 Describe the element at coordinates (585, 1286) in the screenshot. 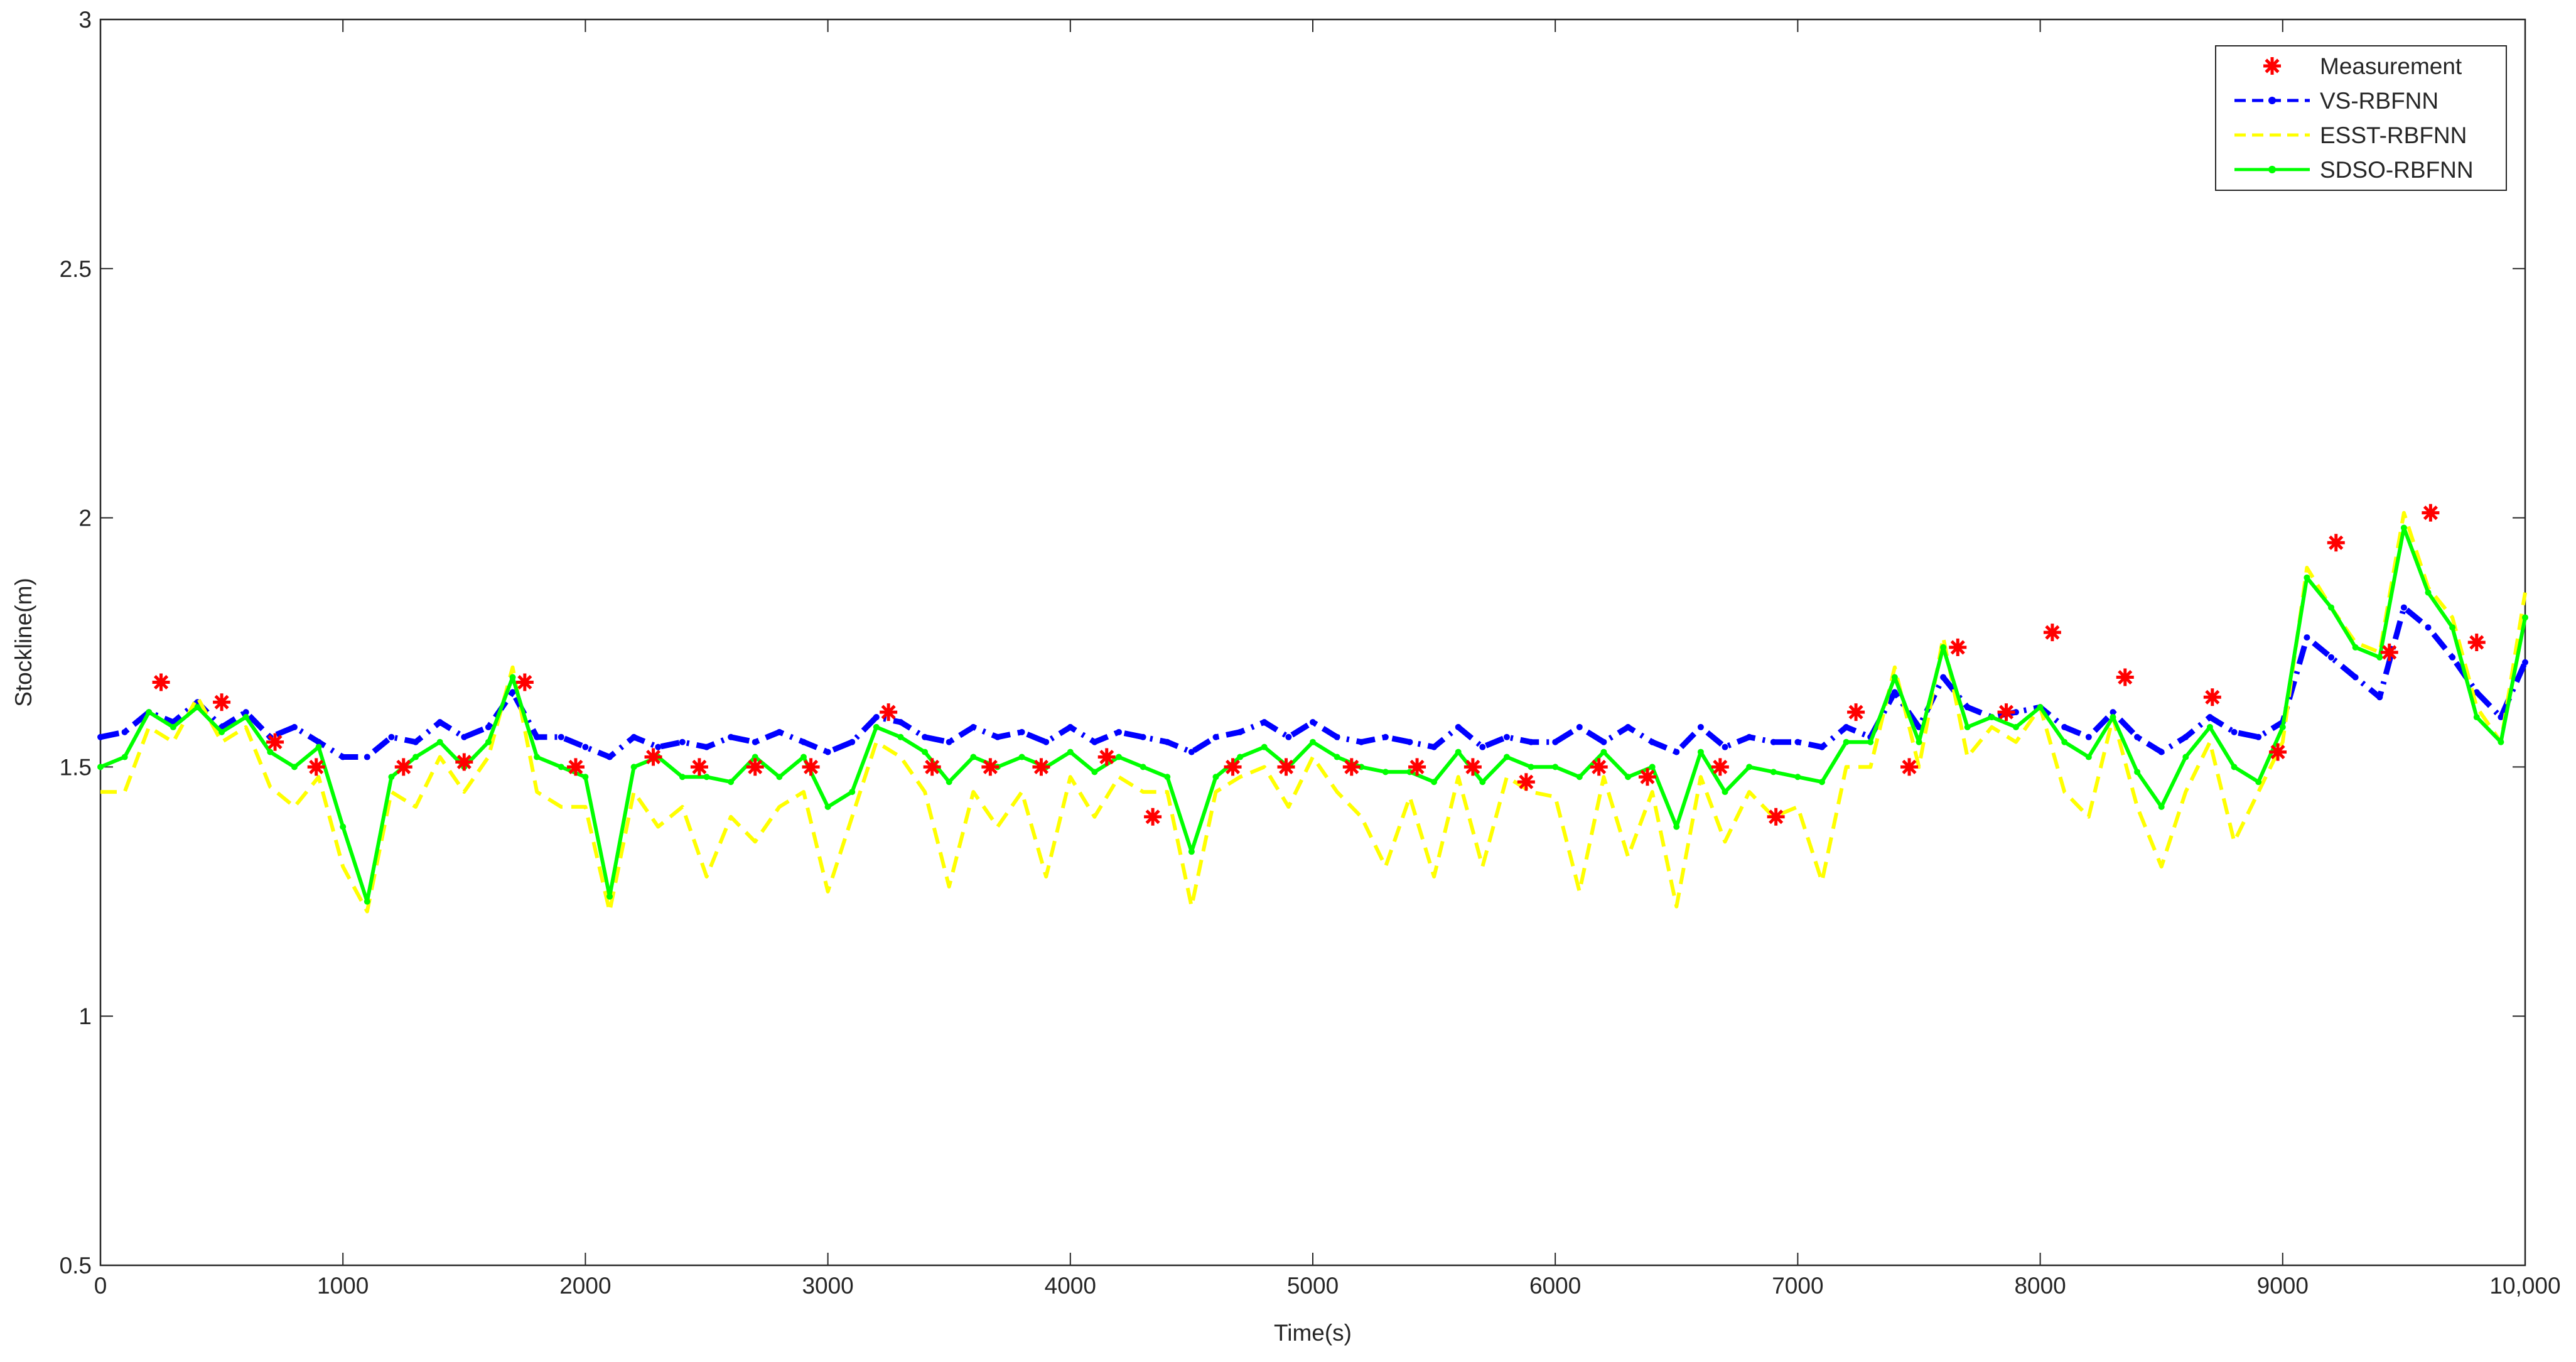

I see `x-tick-label: 2000` at that location.